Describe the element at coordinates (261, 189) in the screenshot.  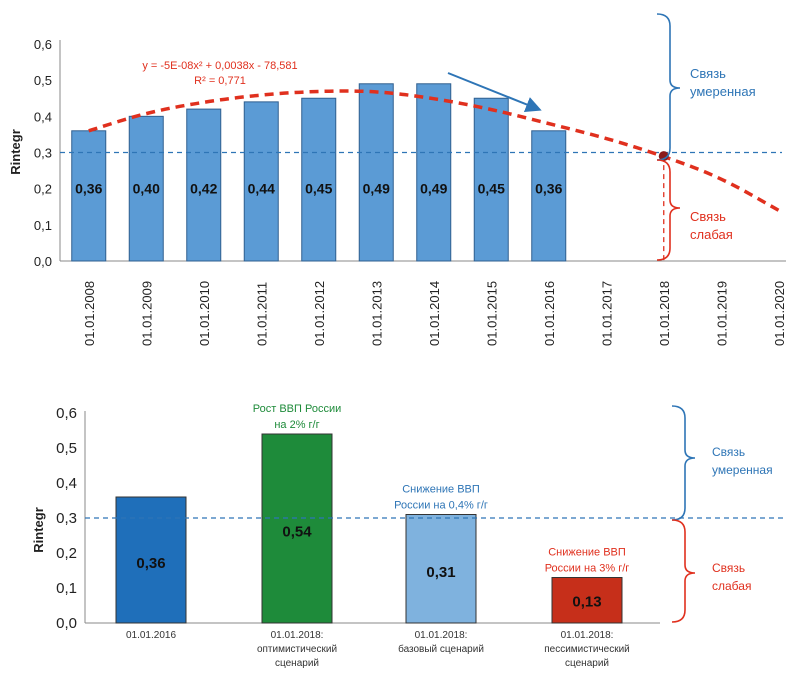
I see `bar-value-label: 0,44` at that location.